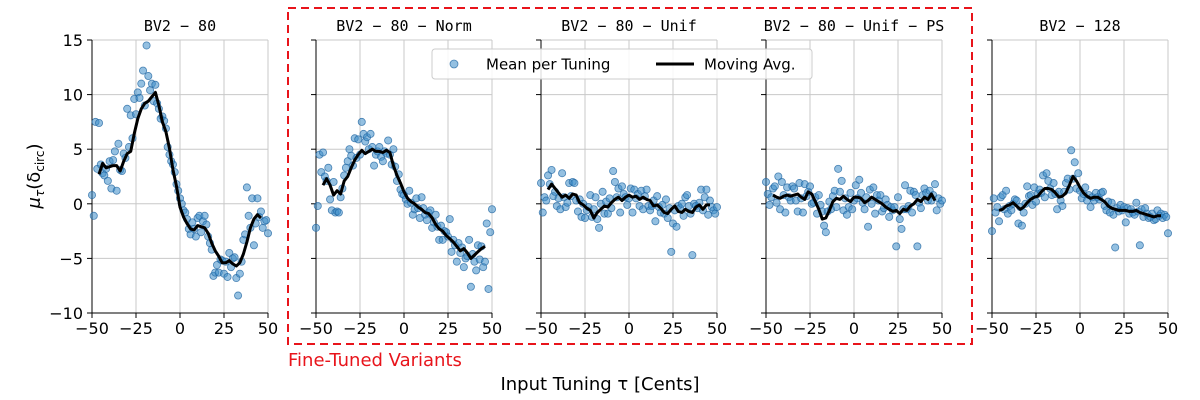 The image size is (1200, 400). What do you see at coordinates (78, 204) in the screenshot?
I see `y-tick-label: 0` at bounding box center [78, 204].